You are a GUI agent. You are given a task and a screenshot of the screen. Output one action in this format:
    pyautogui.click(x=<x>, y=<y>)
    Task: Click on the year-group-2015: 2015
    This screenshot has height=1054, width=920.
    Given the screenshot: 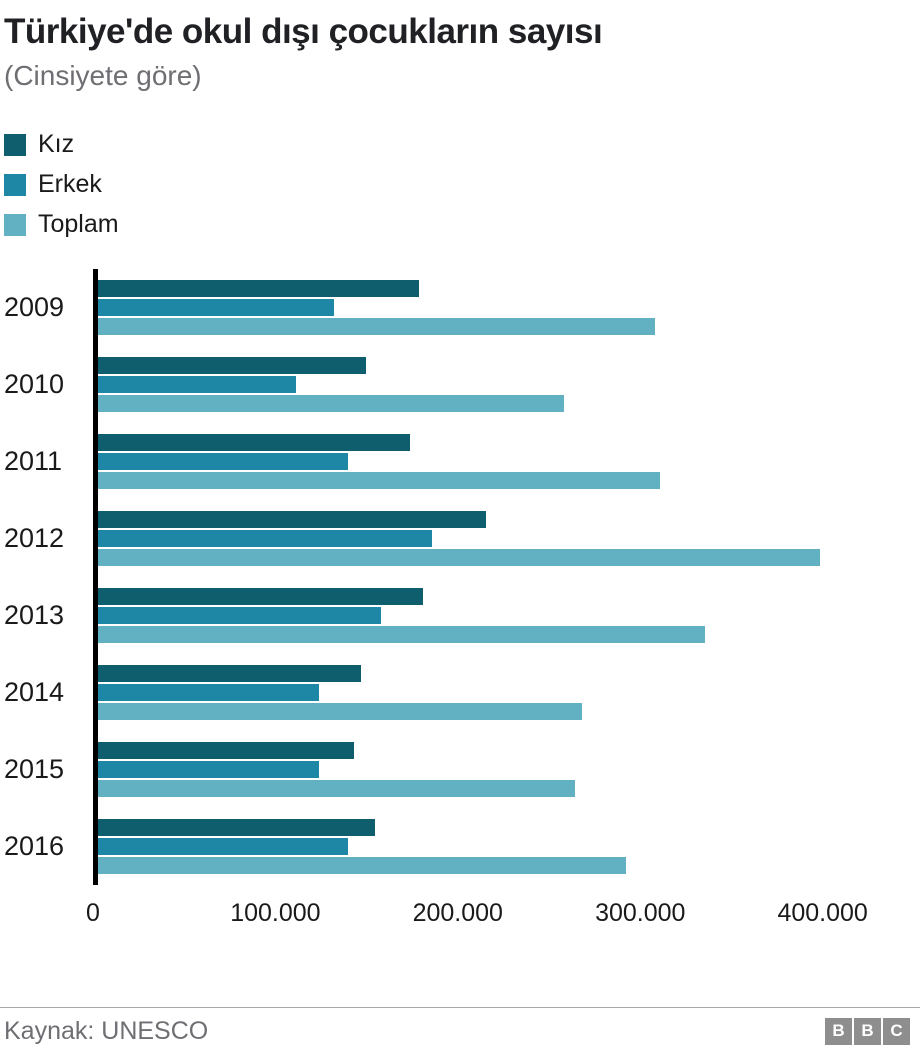 What is the action you would take?
    pyautogui.click(x=458, y=770)
    